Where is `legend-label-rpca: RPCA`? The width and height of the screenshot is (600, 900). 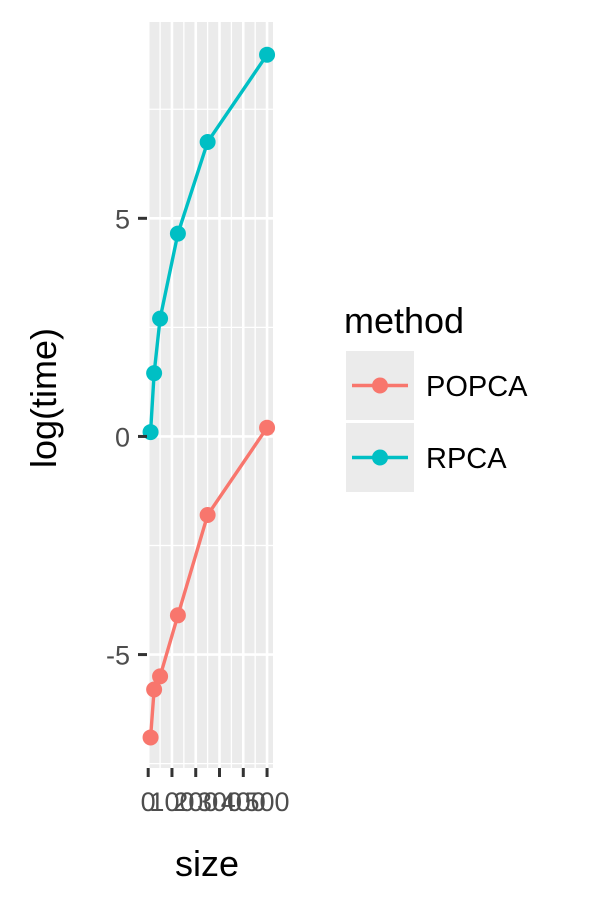 legend-label-rpca: RPCA is located at coordinates (466, 459).